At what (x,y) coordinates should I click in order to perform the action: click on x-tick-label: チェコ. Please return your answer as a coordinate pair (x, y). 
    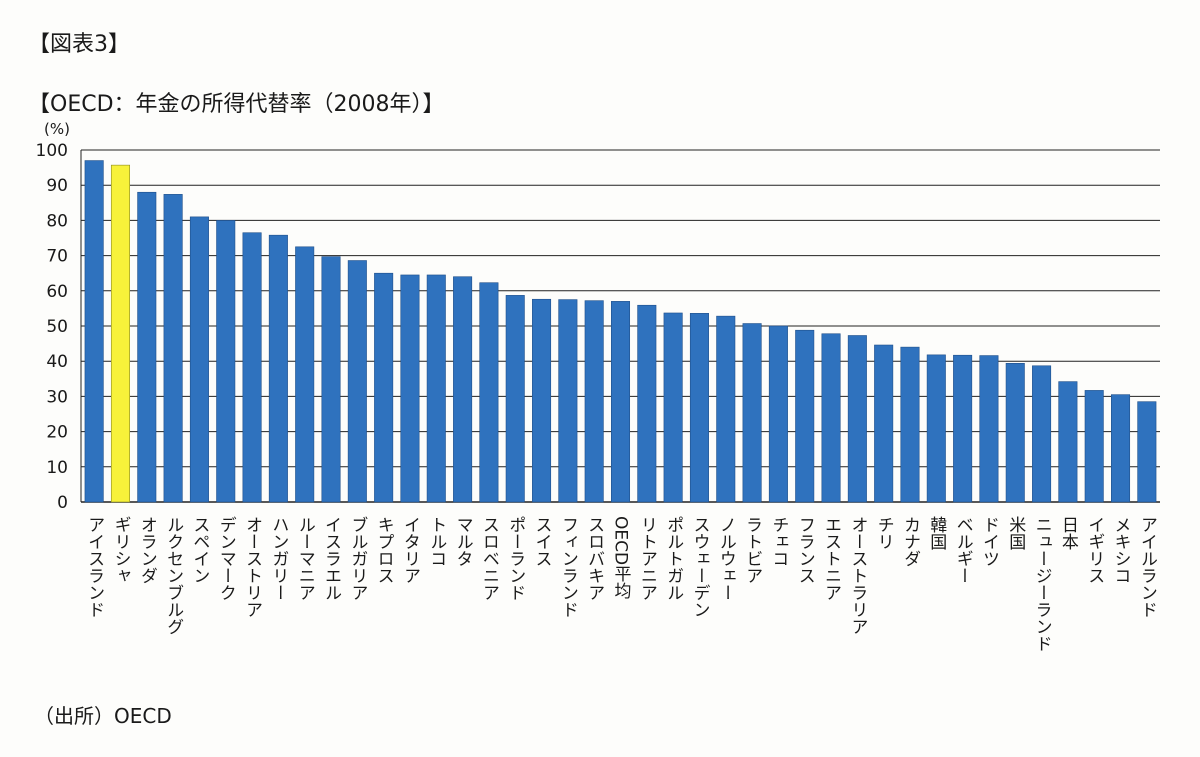
    Looking at the image, I should click on (778, 541).